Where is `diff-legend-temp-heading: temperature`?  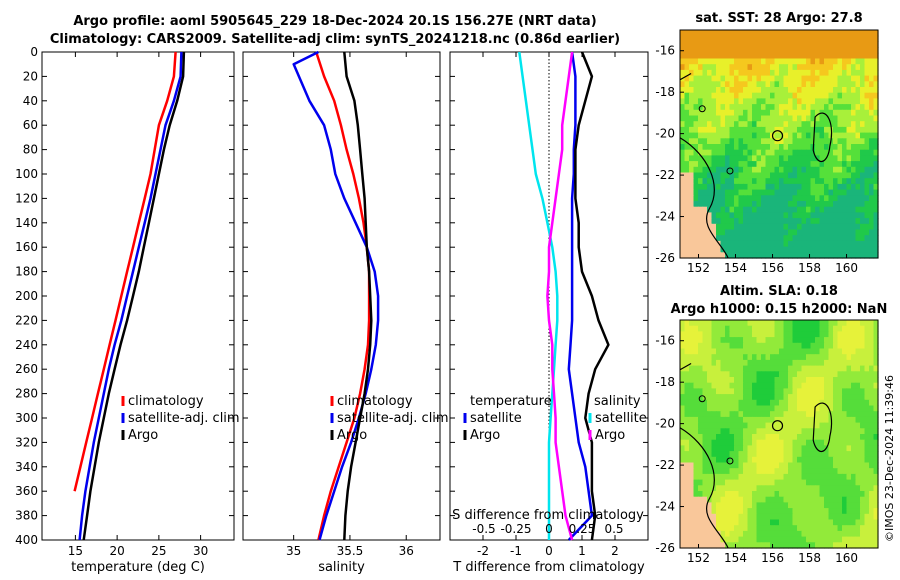
diff-legend-temp-heading: temperature is located at coordinates (511, 401).